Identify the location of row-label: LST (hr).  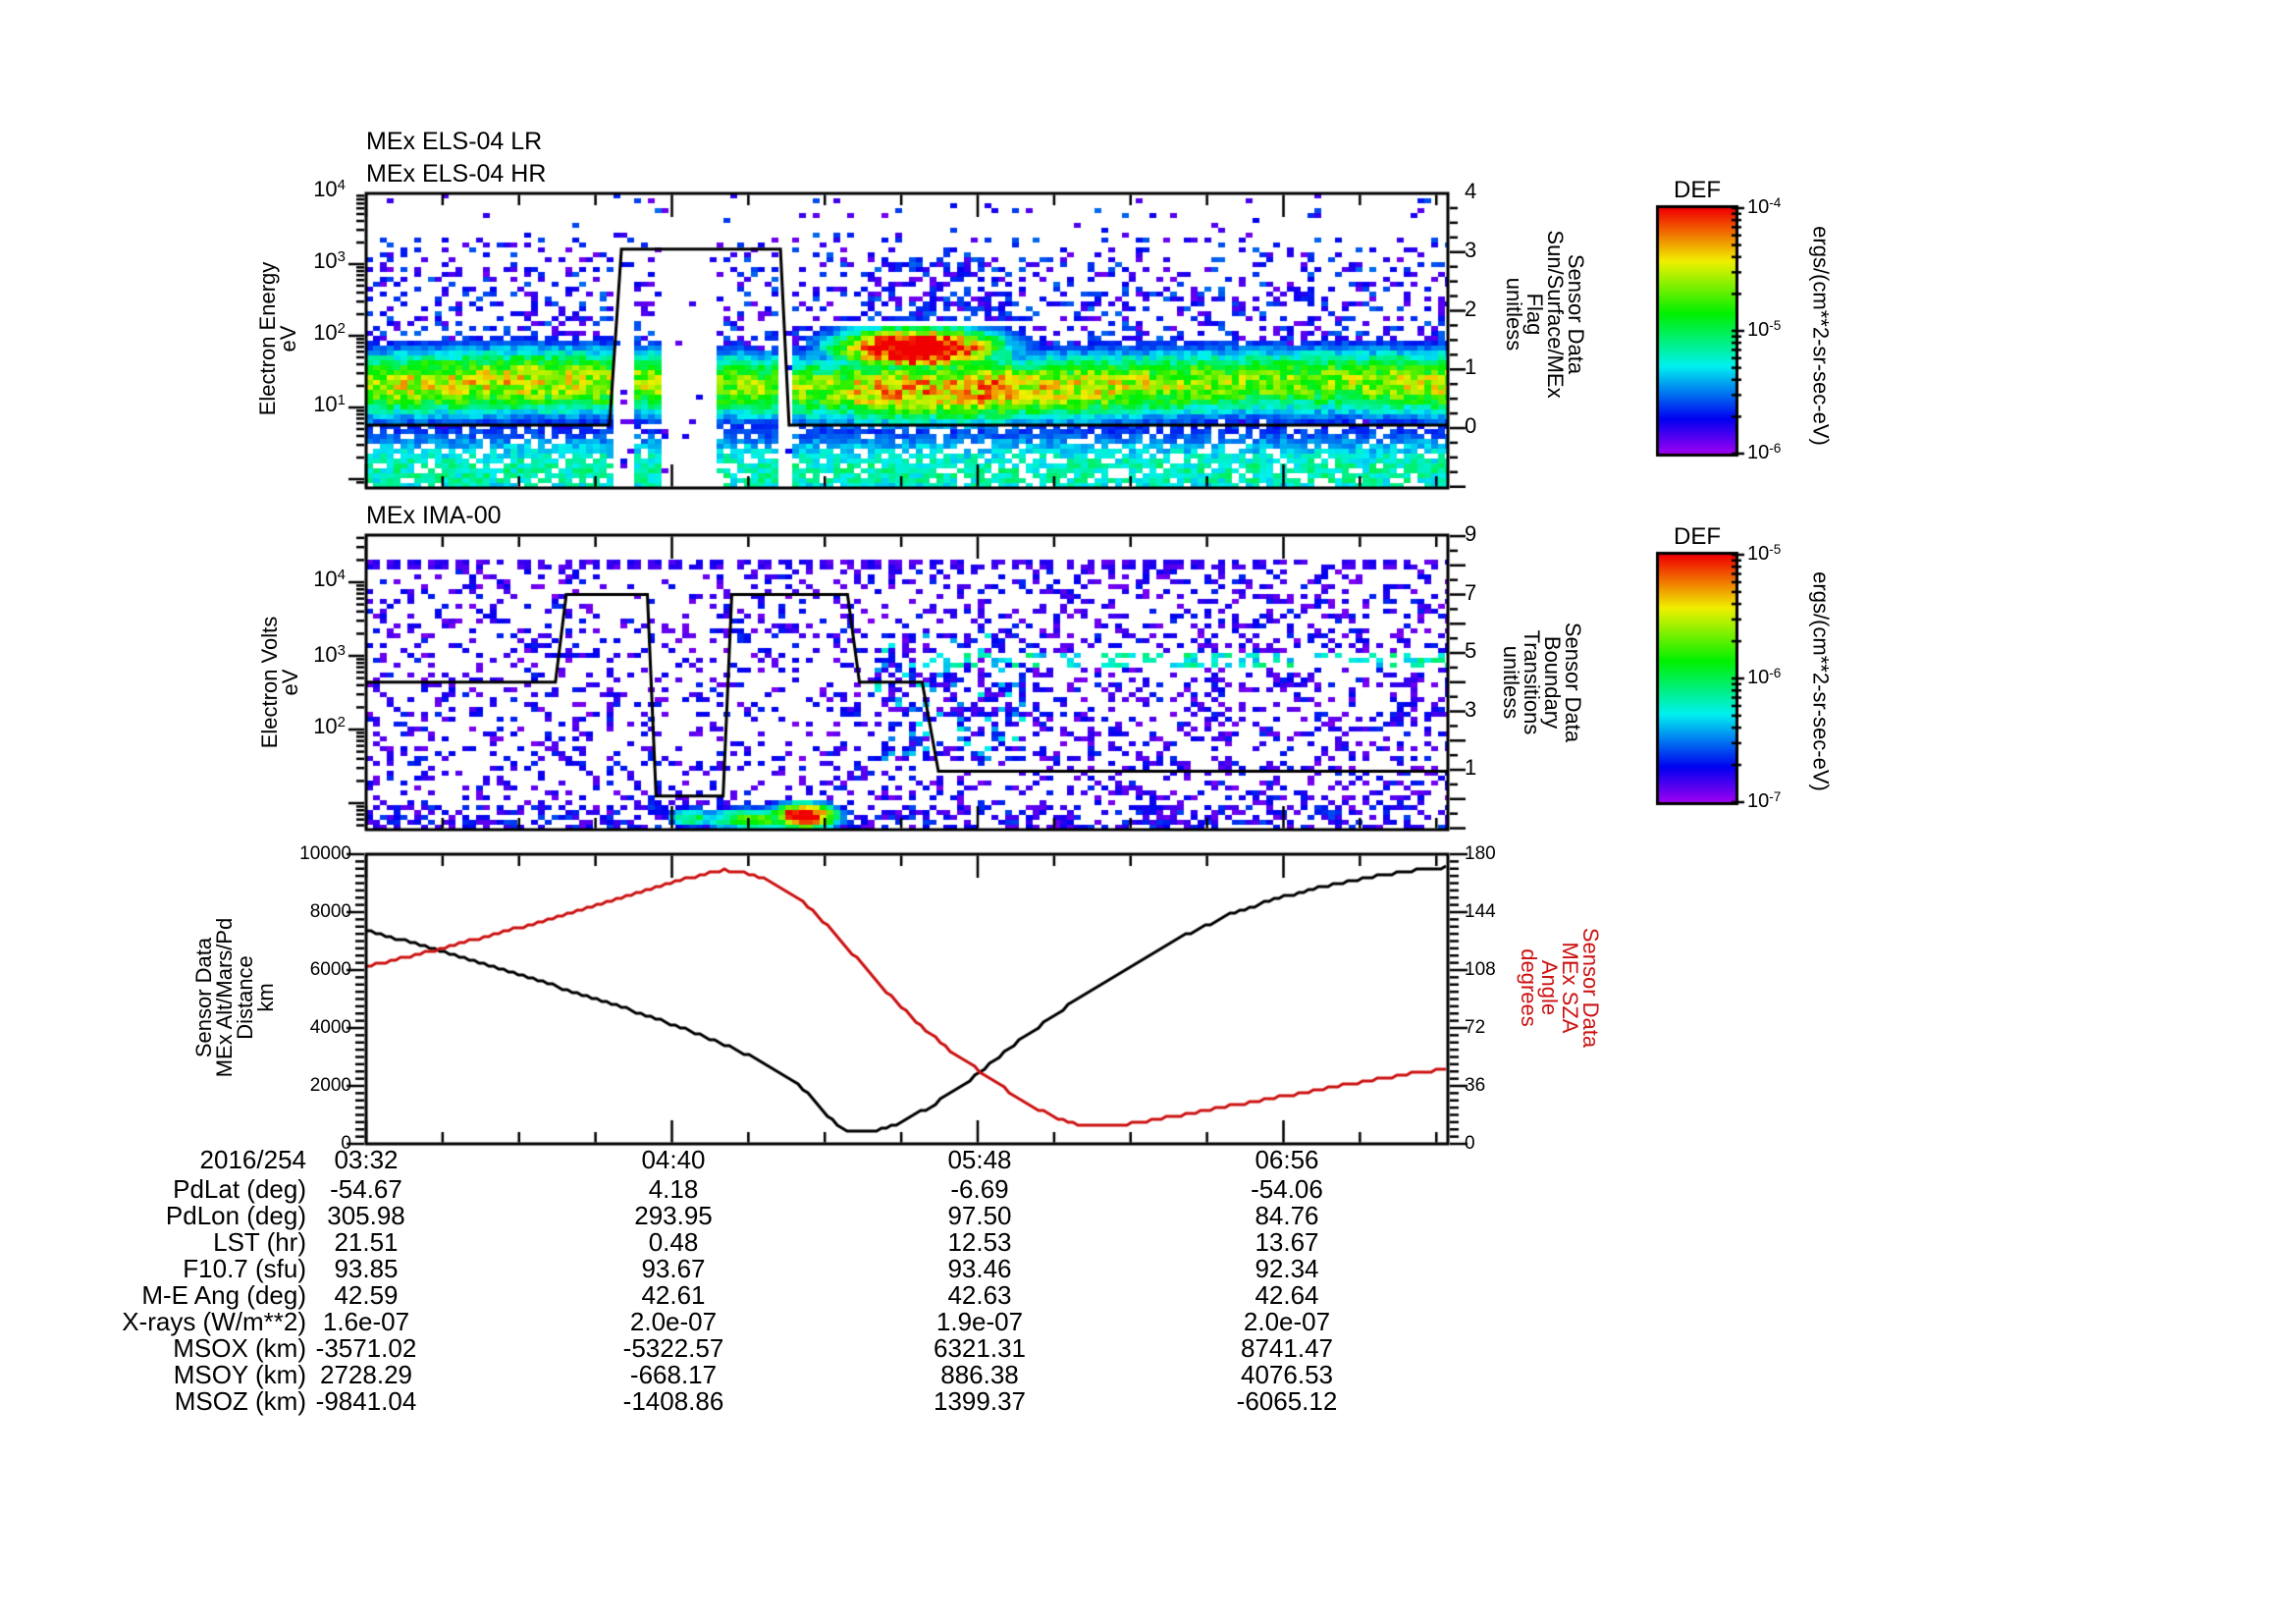
(259, 1242).